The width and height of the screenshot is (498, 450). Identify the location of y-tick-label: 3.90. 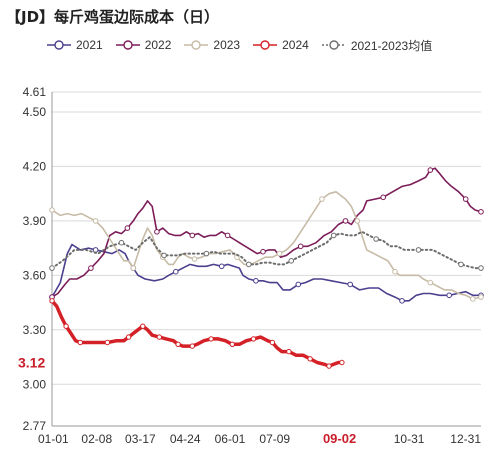
(35, 221).